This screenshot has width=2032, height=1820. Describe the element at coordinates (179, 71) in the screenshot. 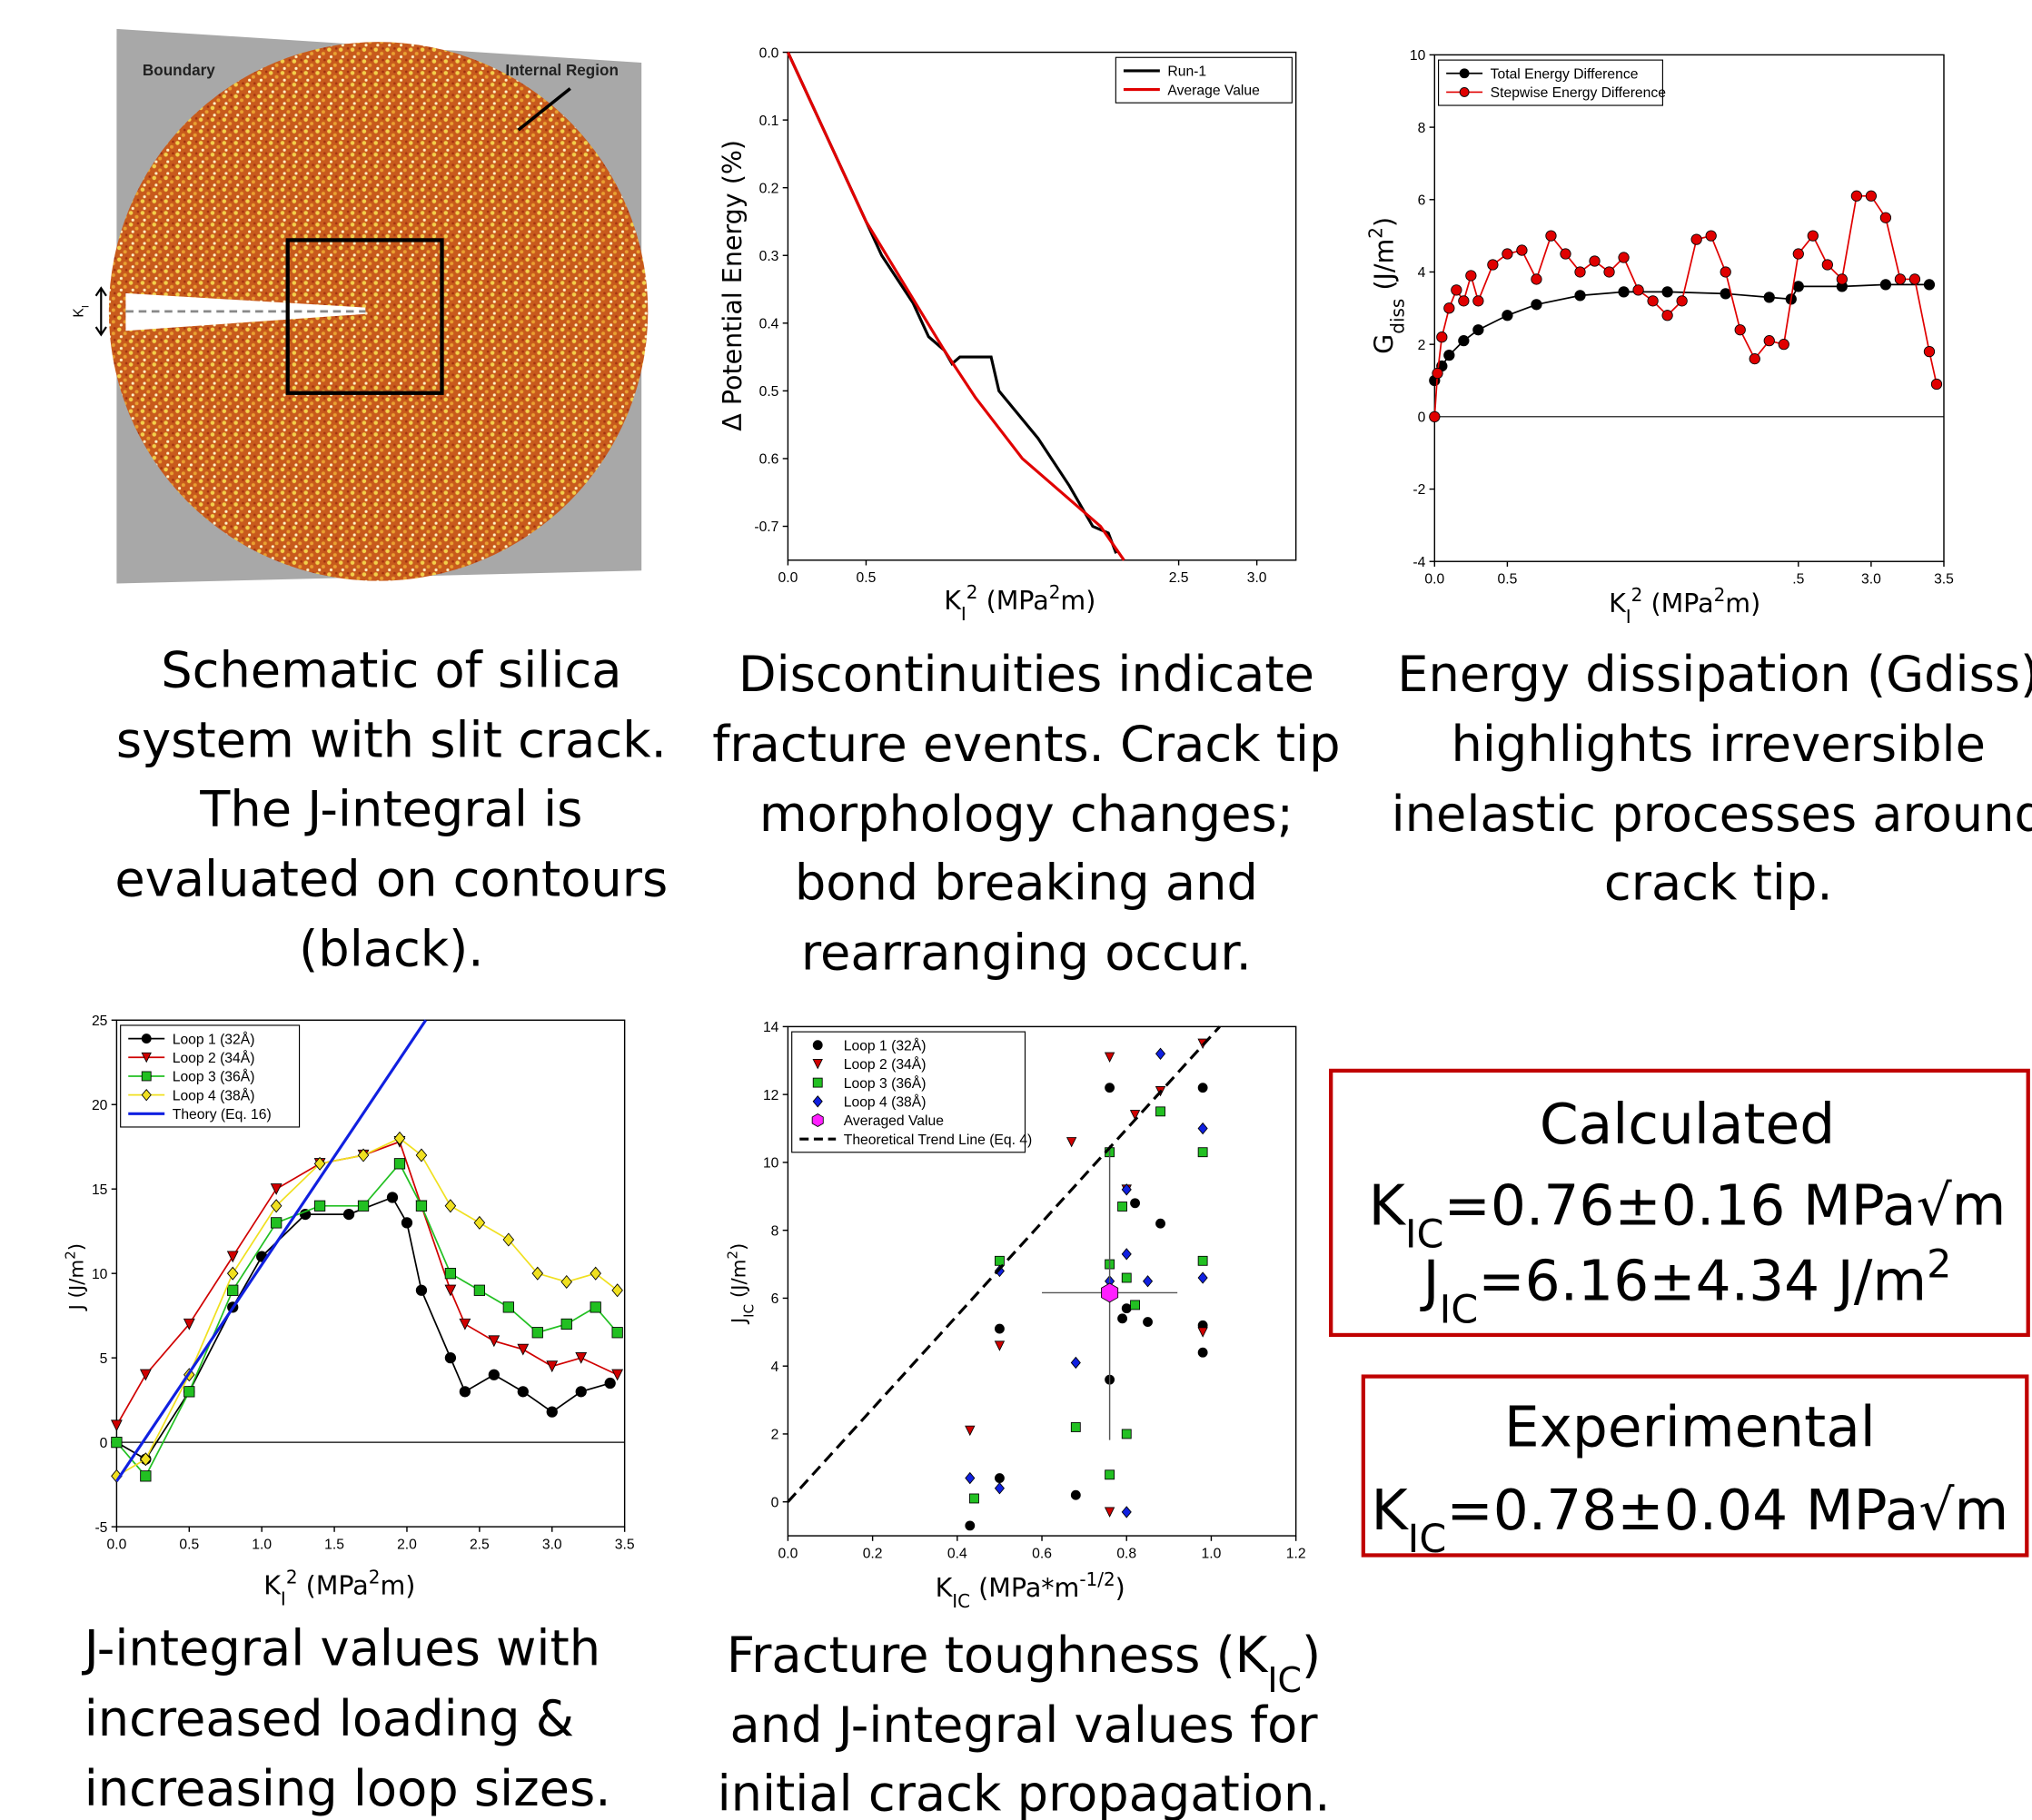

I see `boundary-label: Boundary` at that location.